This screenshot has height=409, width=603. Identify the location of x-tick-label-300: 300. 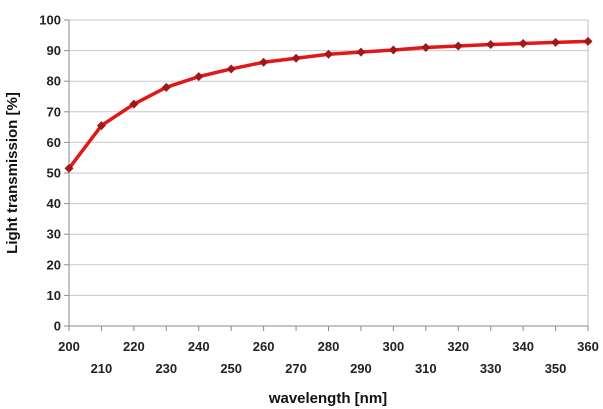
(394, 346).